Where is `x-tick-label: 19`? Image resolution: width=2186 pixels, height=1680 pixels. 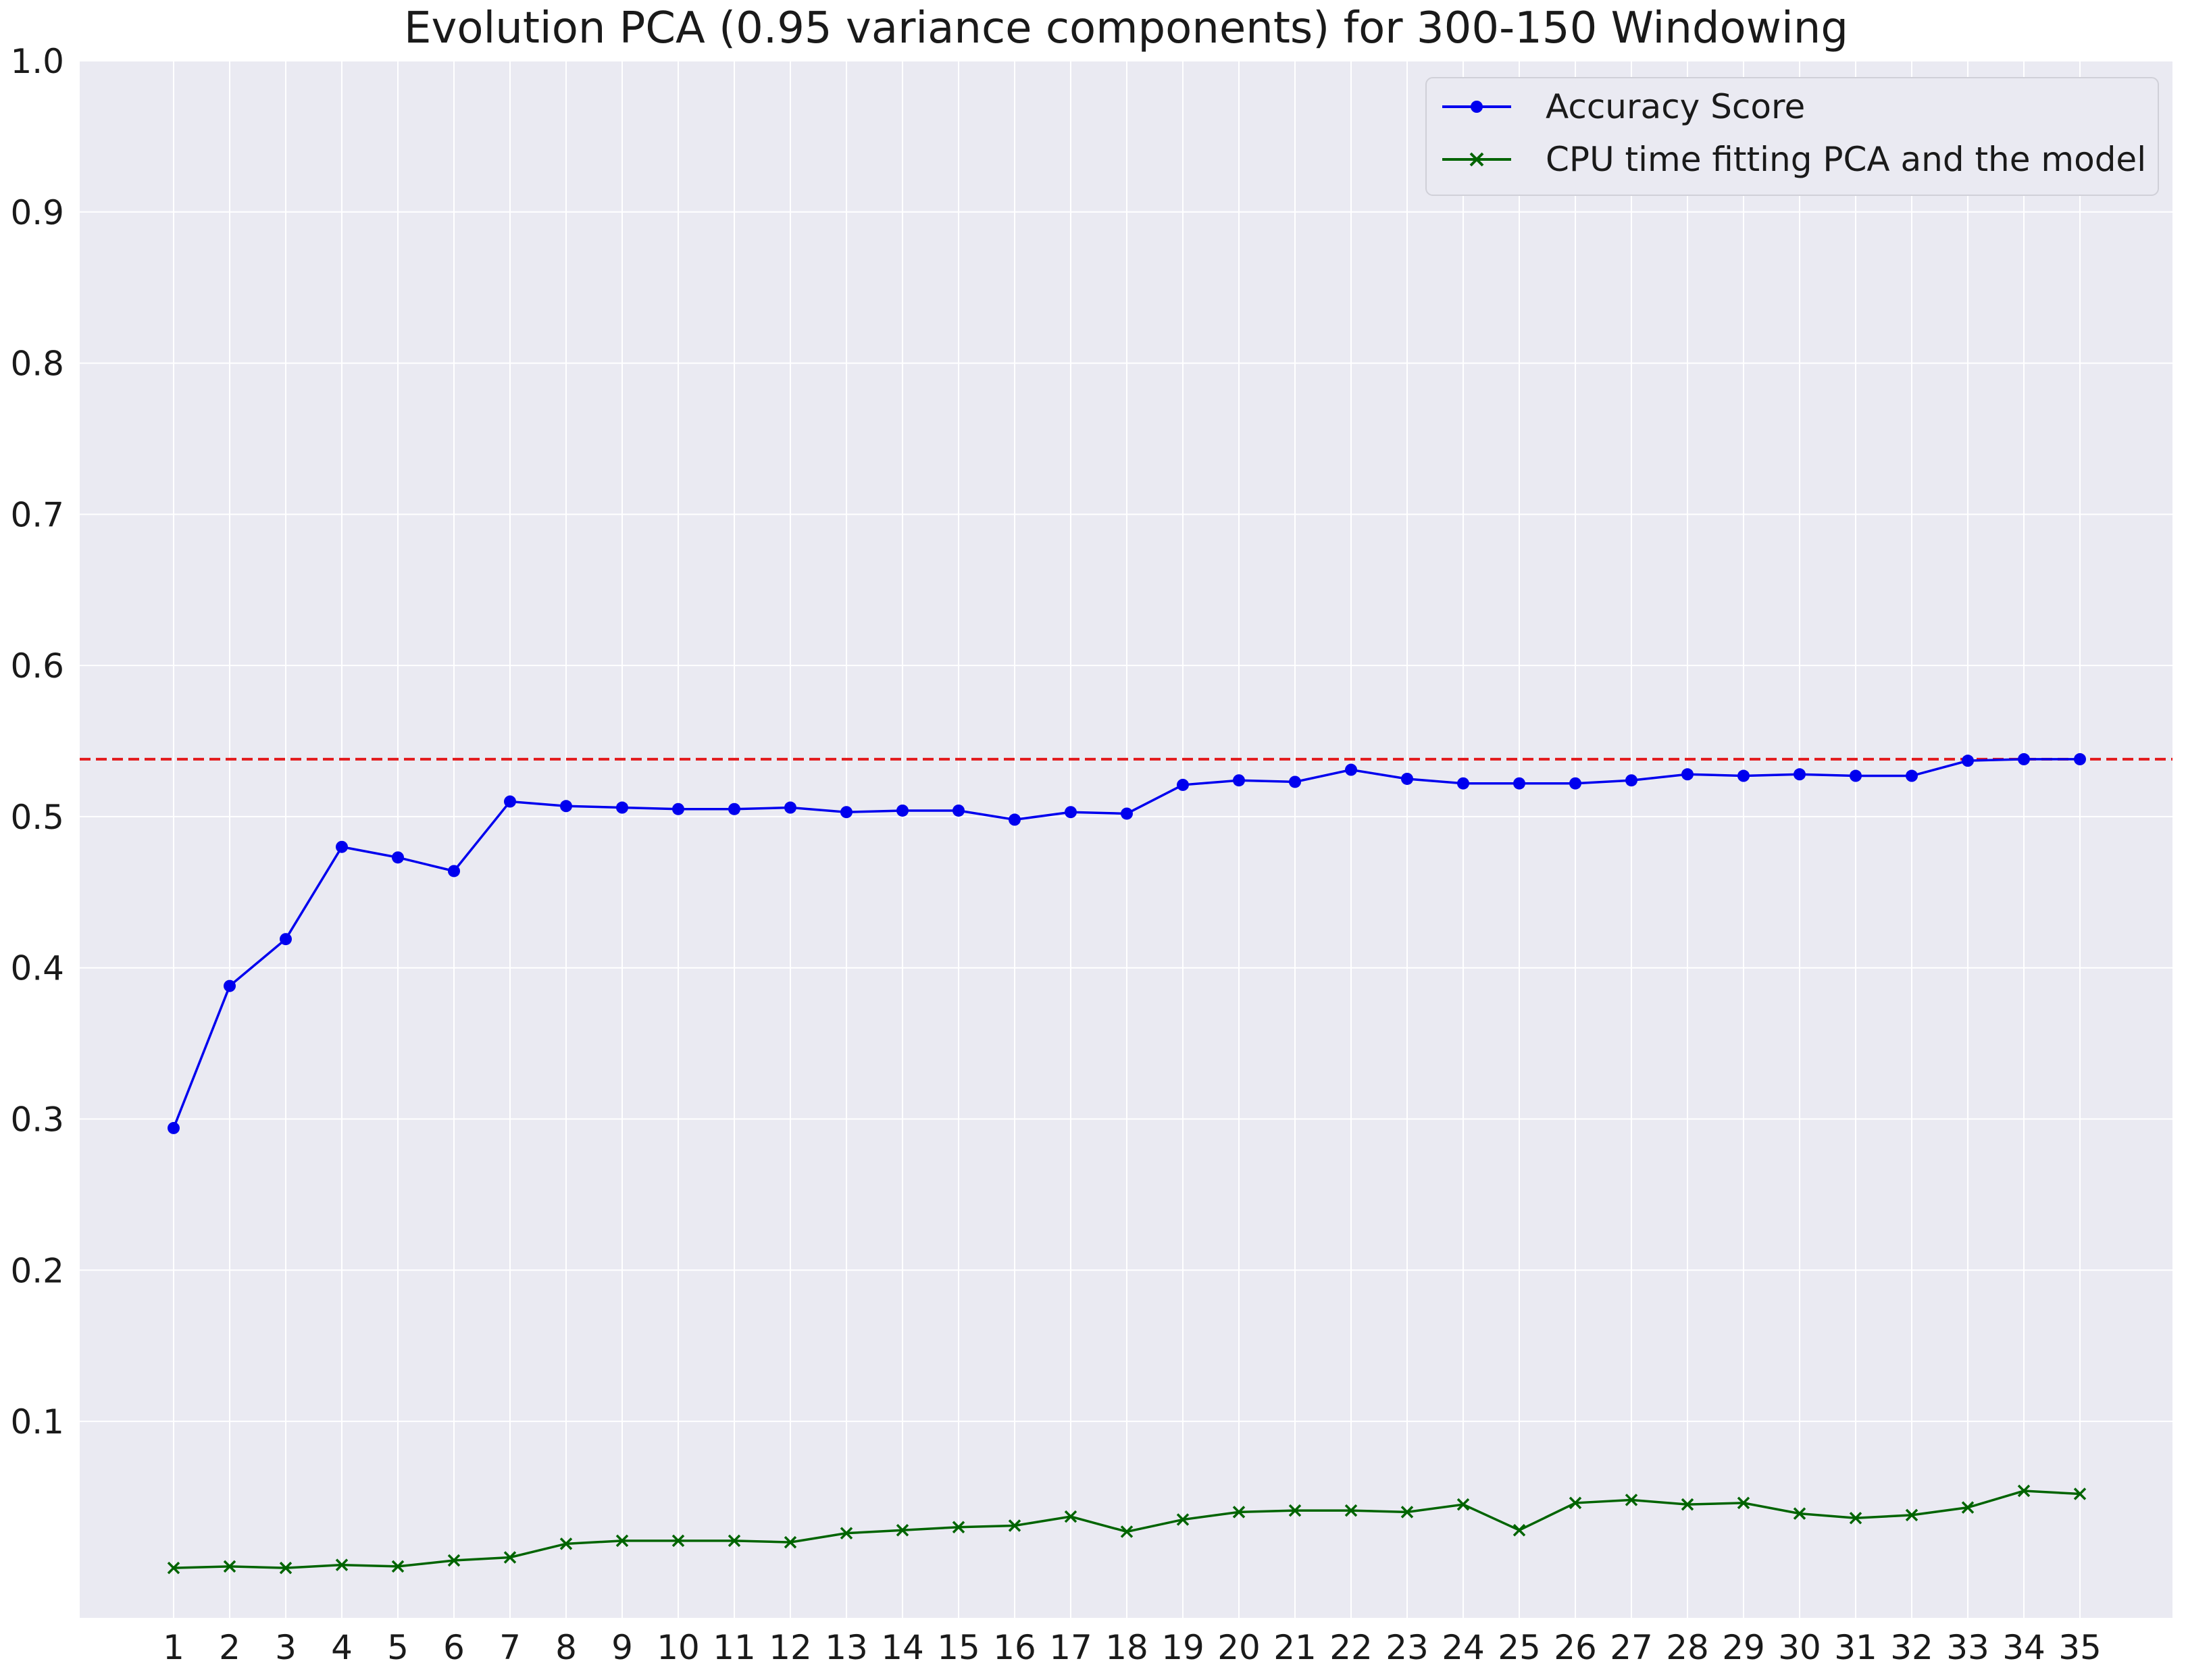
x-tick-label: 19 is located at coordinates (1183, 1648).